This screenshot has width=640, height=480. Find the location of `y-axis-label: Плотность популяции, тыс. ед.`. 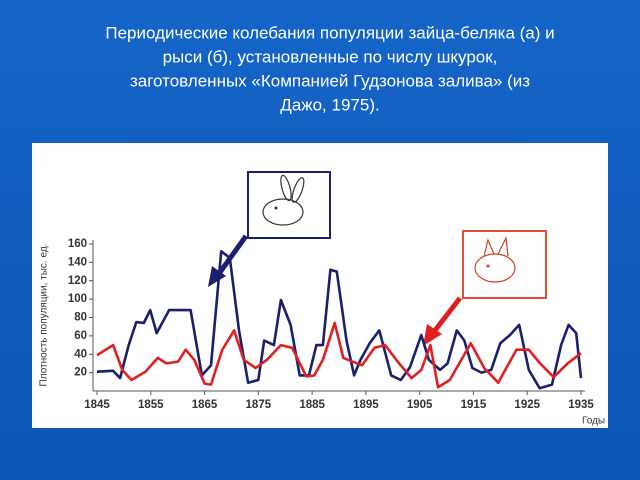

y-axis-label: Плотность популяции, тыс. ед. is located at coordinates (44, 315).